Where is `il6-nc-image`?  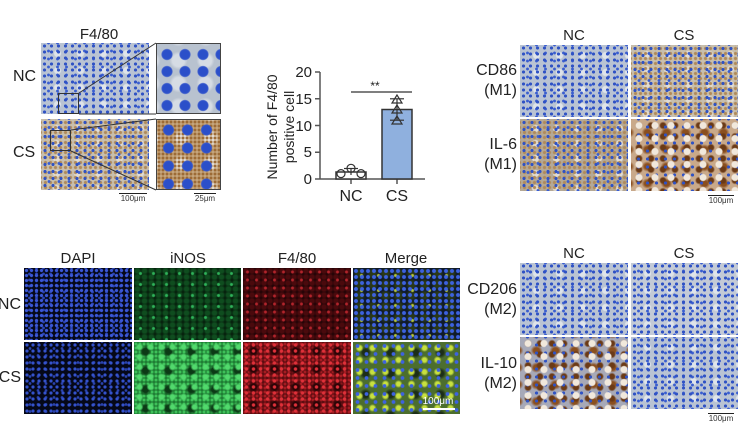 il6-nc-image is located at coordinates (574, 155).